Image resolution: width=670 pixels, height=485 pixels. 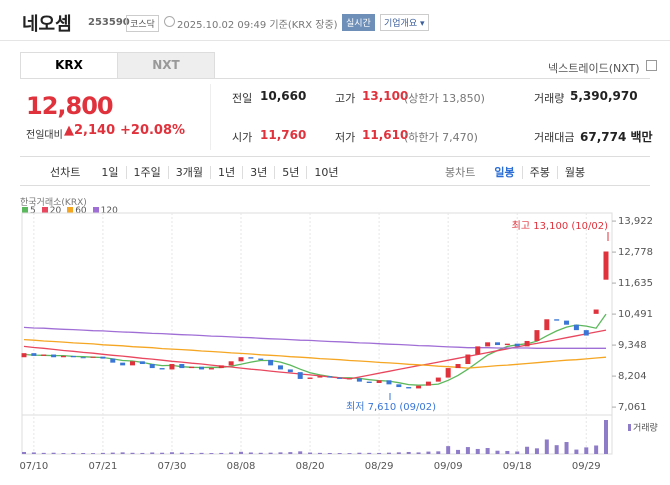 I want to click on clock-icon, so click(x=169, y=21).